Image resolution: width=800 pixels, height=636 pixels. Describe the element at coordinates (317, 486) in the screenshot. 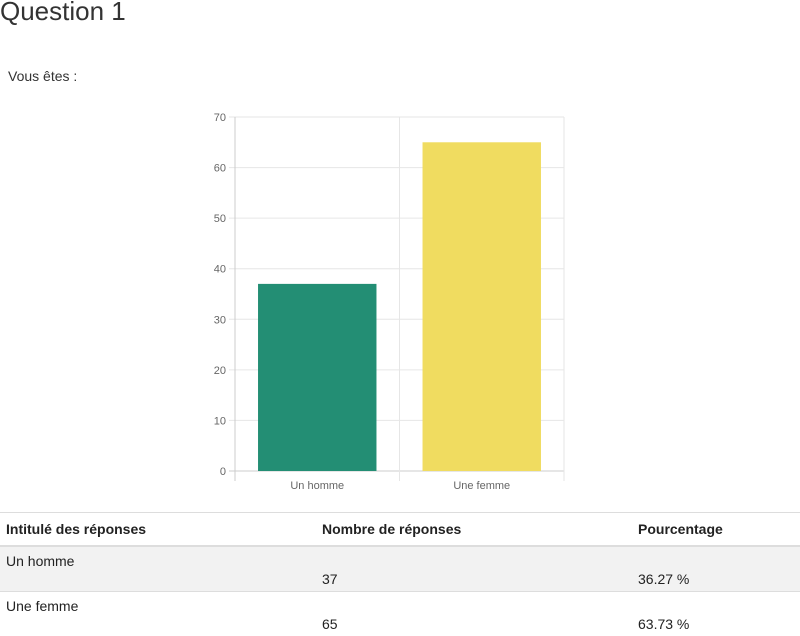

I see `x-tick-label: Un homme` at that location.